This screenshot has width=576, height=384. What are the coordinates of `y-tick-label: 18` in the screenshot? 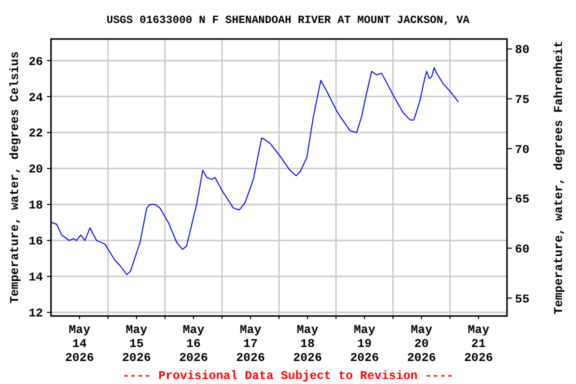 It's located at (35, 205).